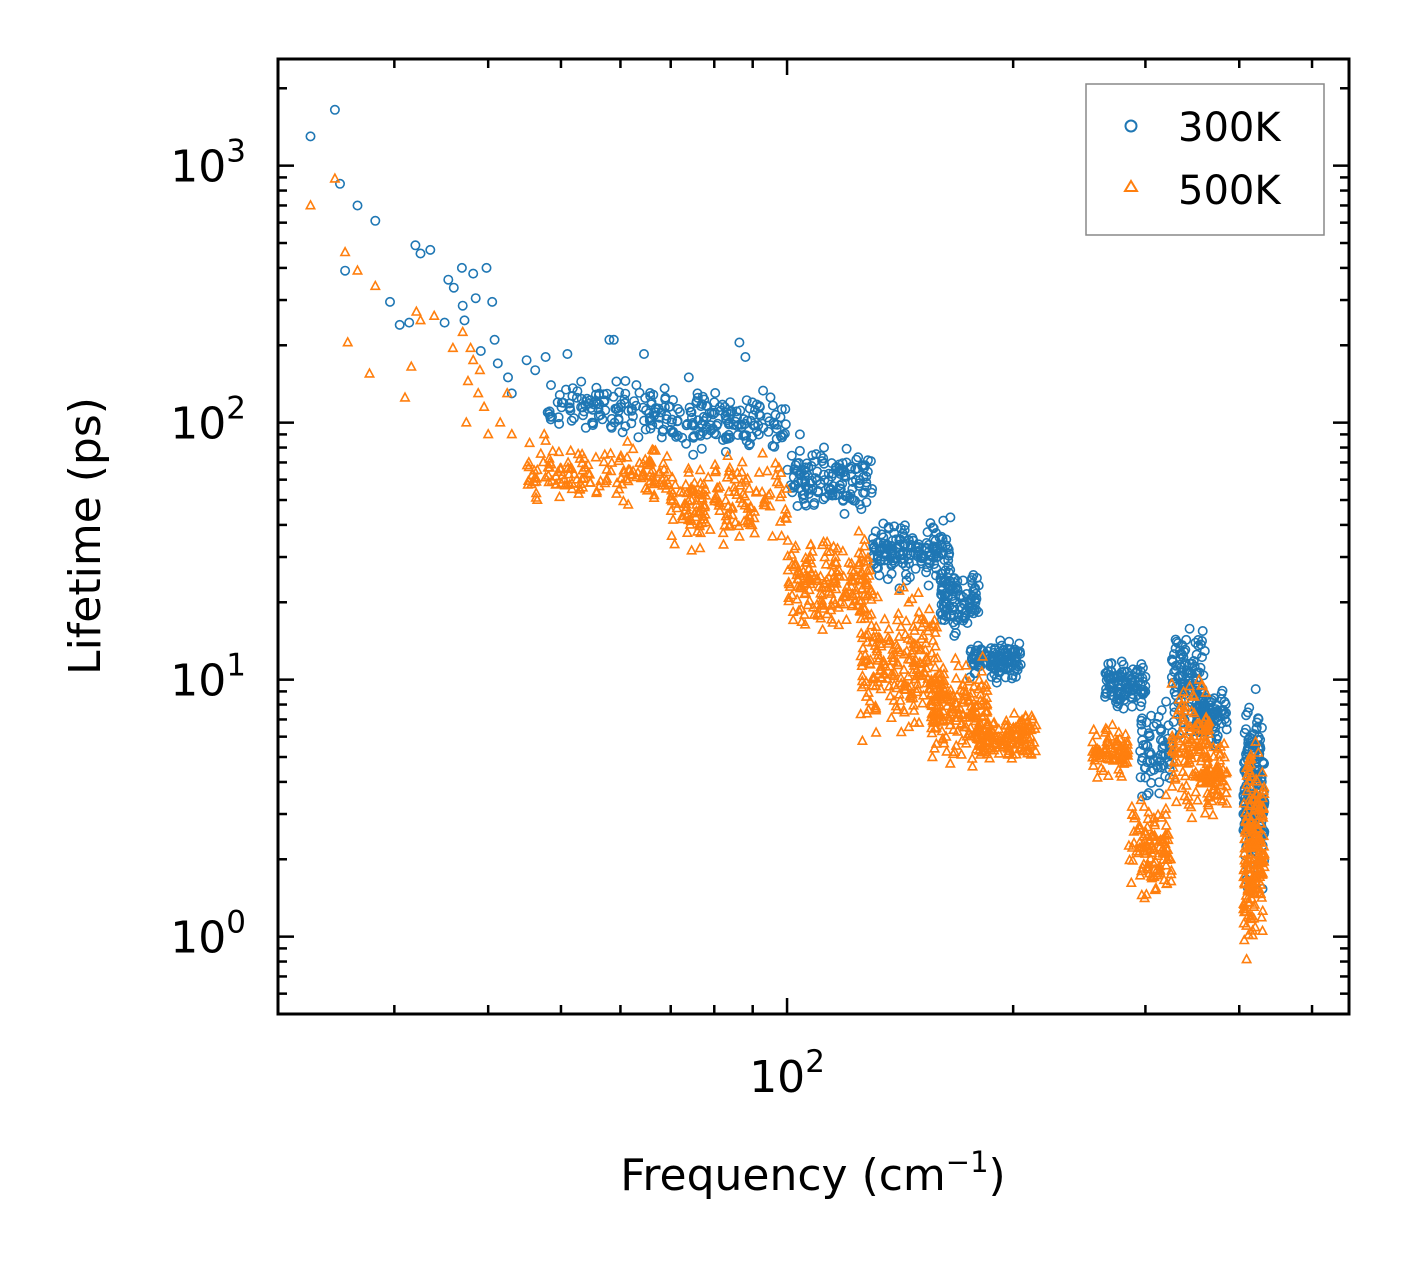 Image resolution: width=1408 pixels, height=1265 pixels. I want to click on legend-label-500k: 500K, so click(1230, 191).